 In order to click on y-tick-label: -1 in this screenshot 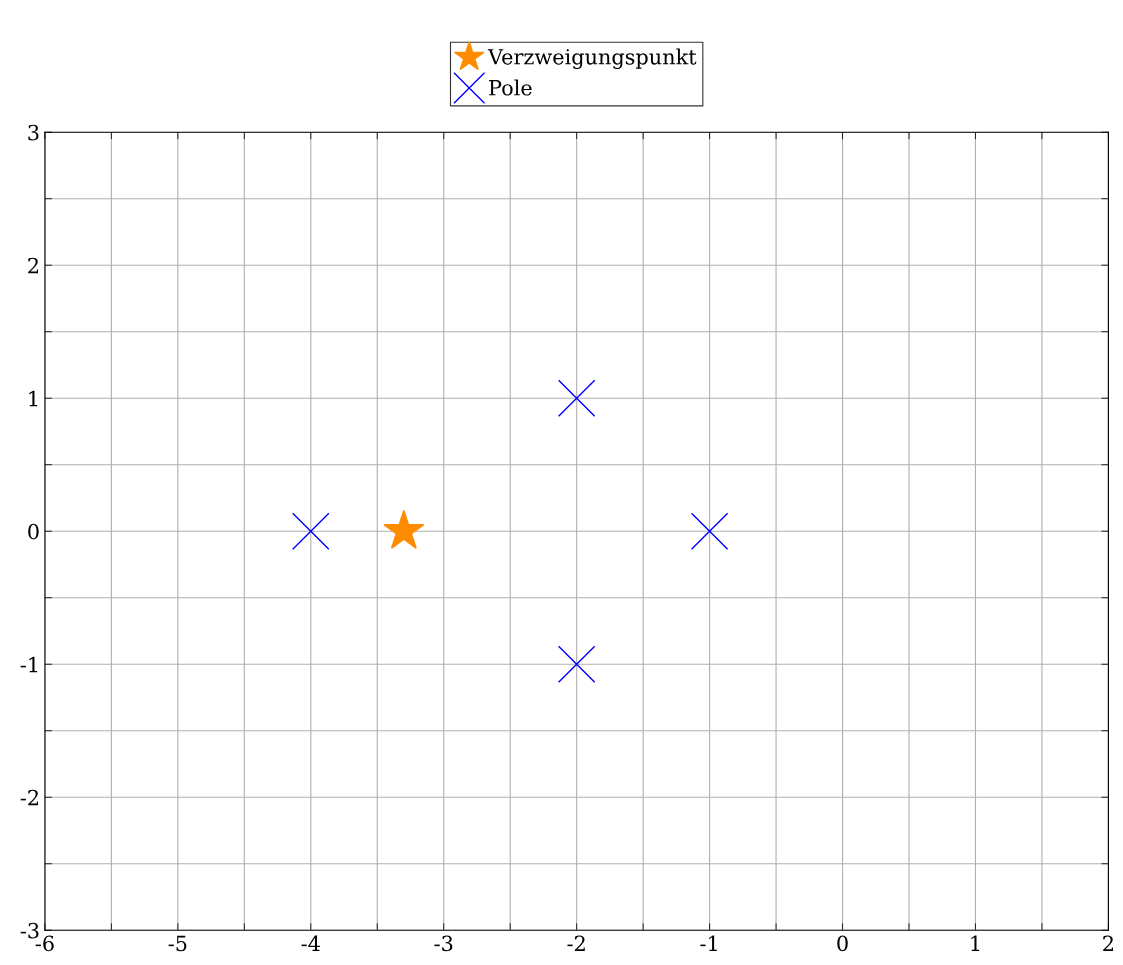, I will do `click(29, 664)`.